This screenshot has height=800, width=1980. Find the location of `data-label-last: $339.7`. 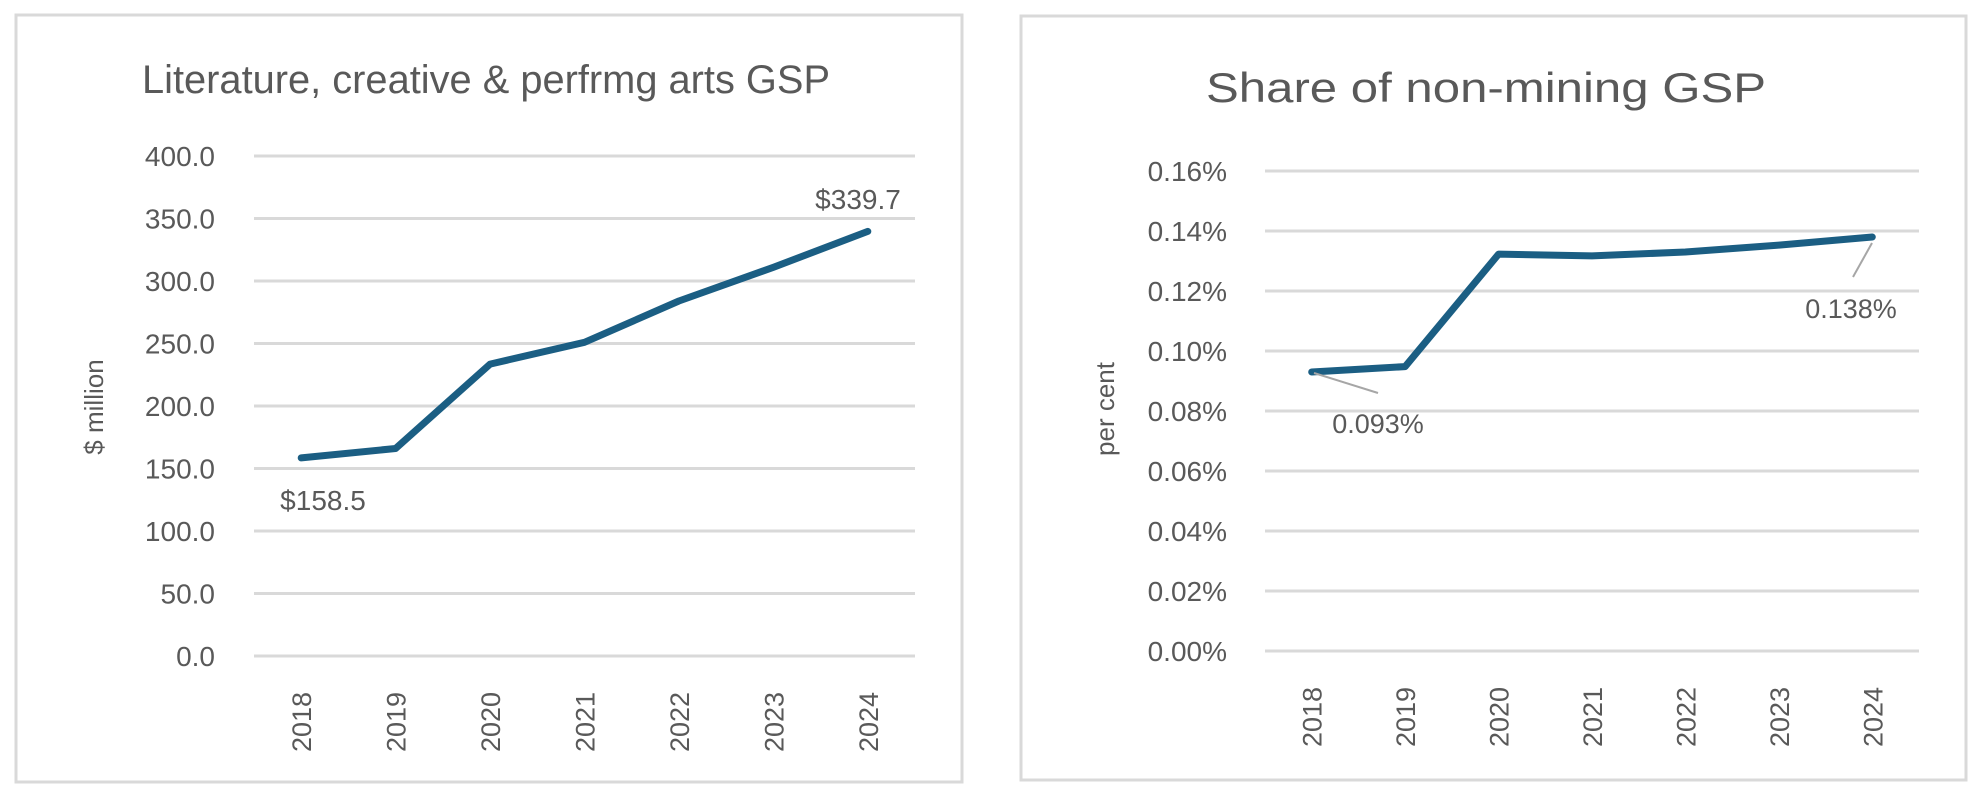

data-label-last: $339.7 is located at coordinates (858, 199).